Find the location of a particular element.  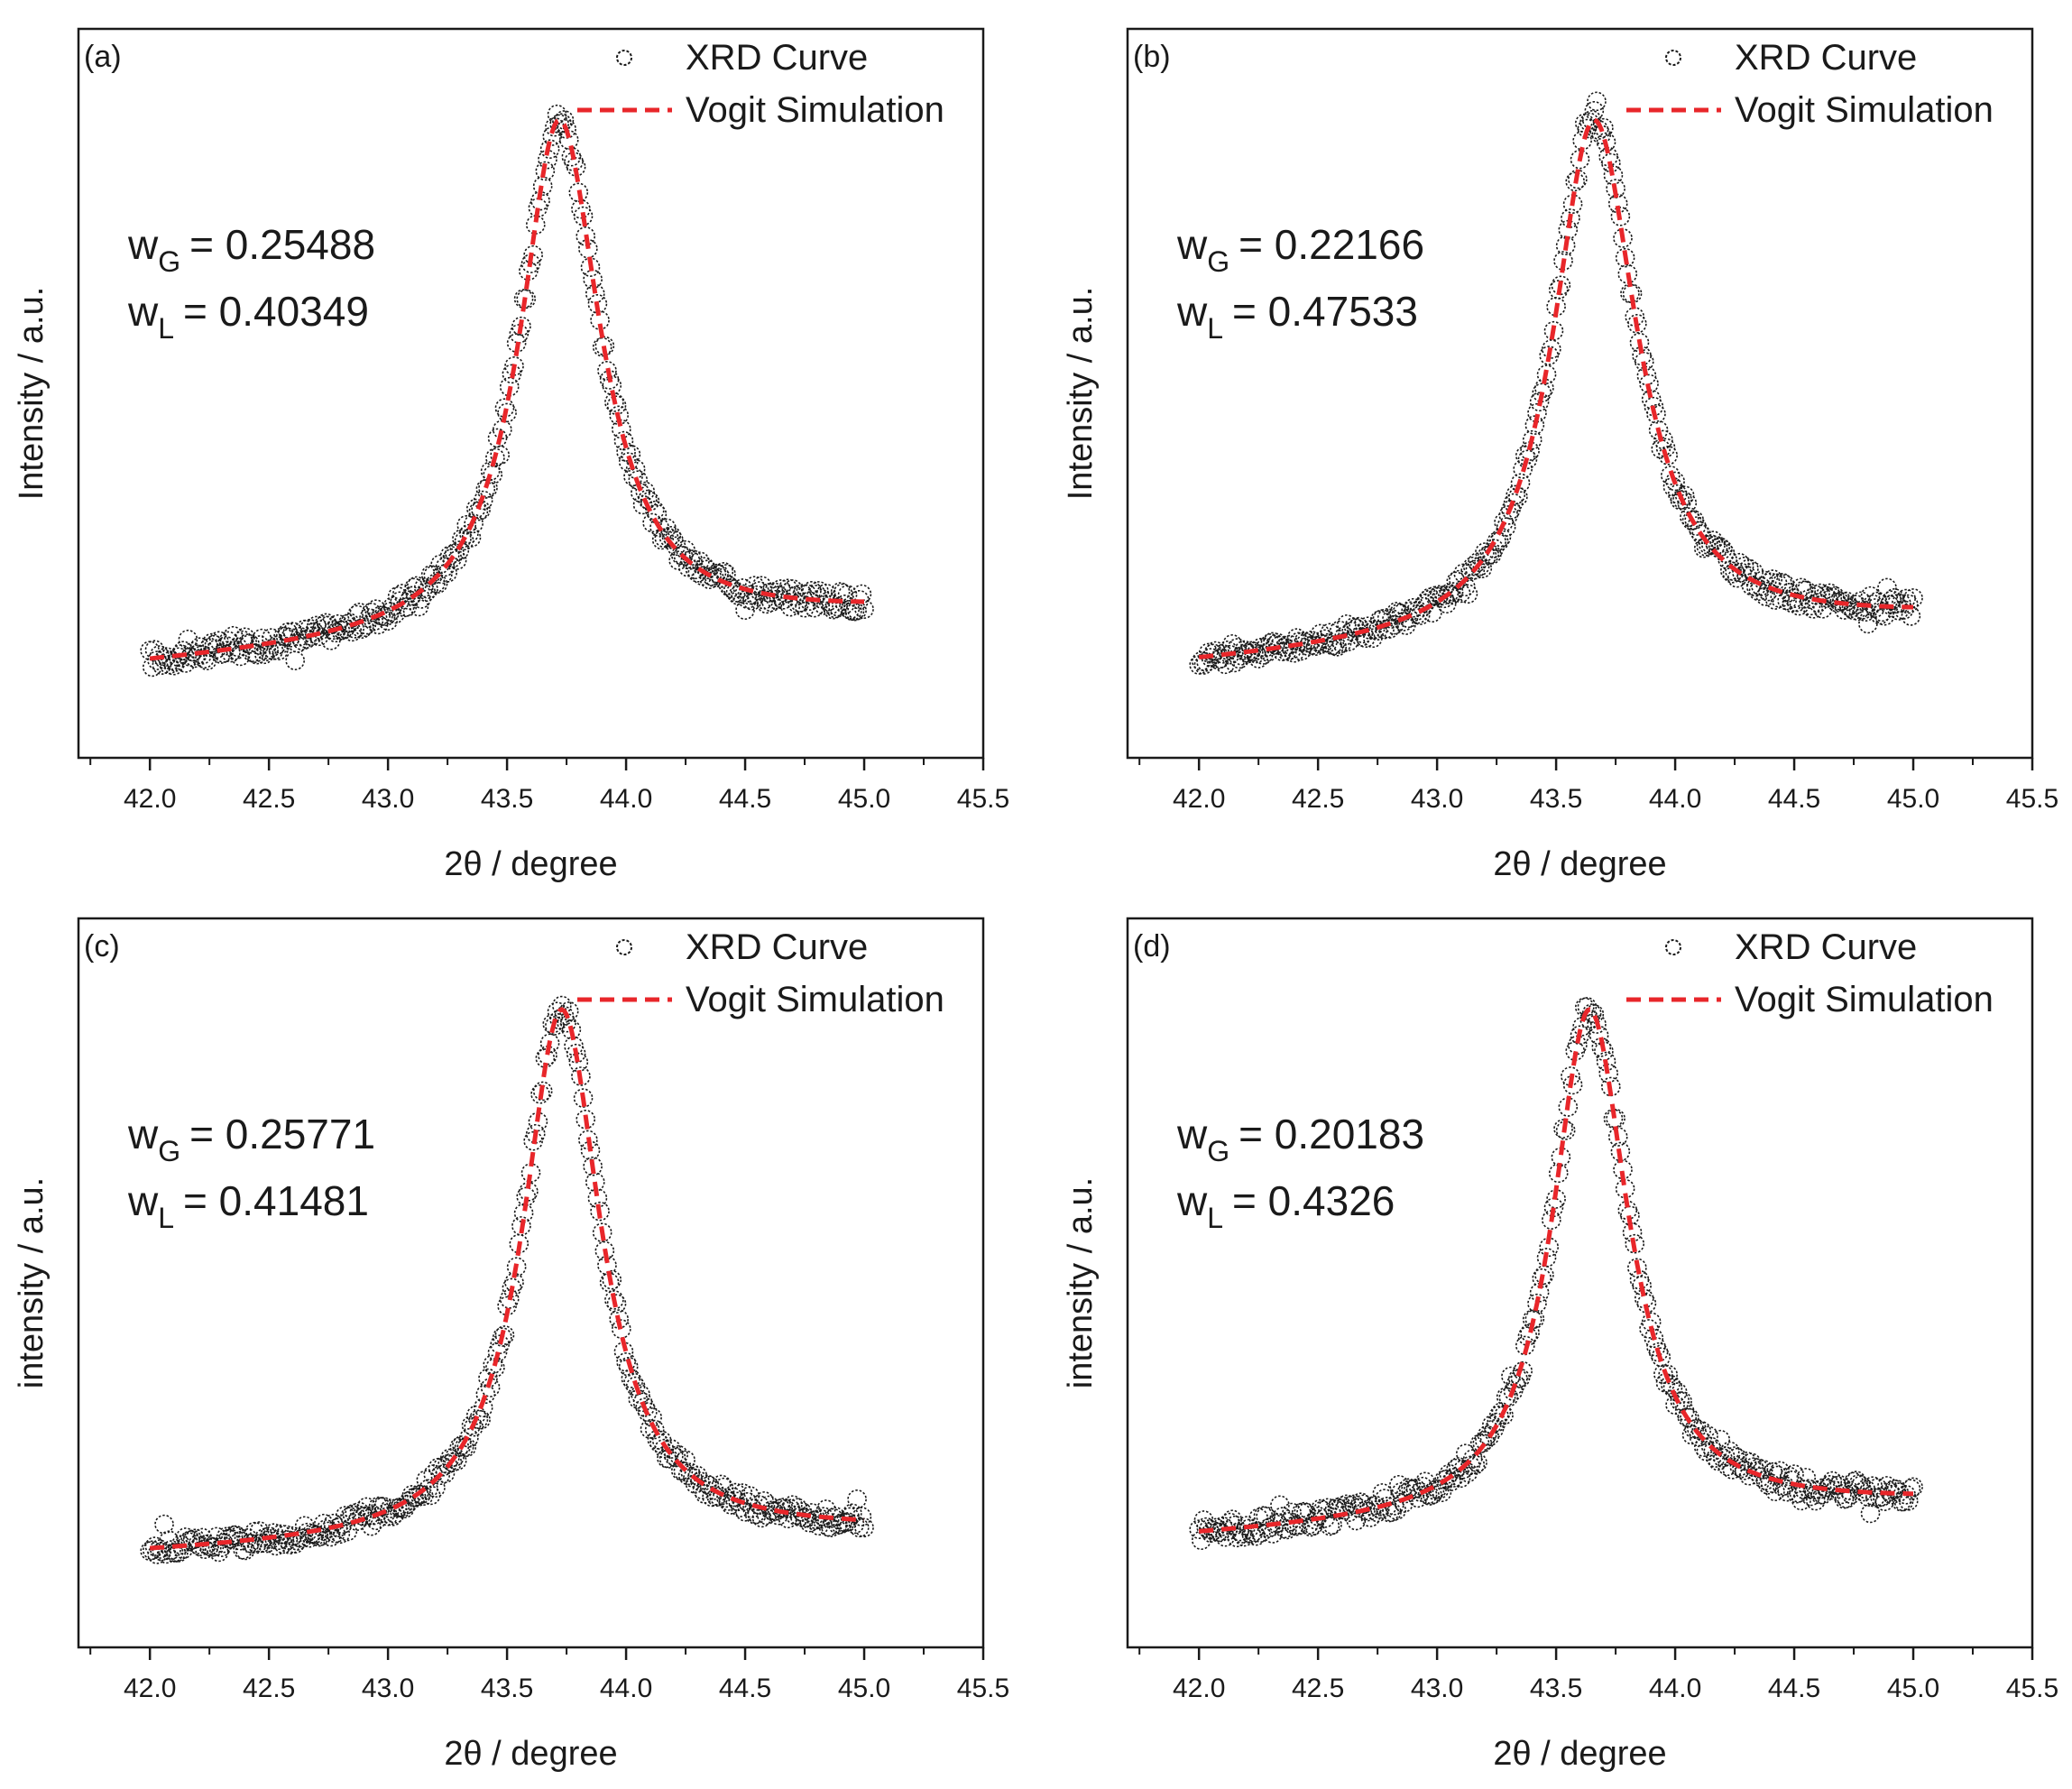

y-axis-label: Intensity / a.u. is located at coordinates (32, 394).